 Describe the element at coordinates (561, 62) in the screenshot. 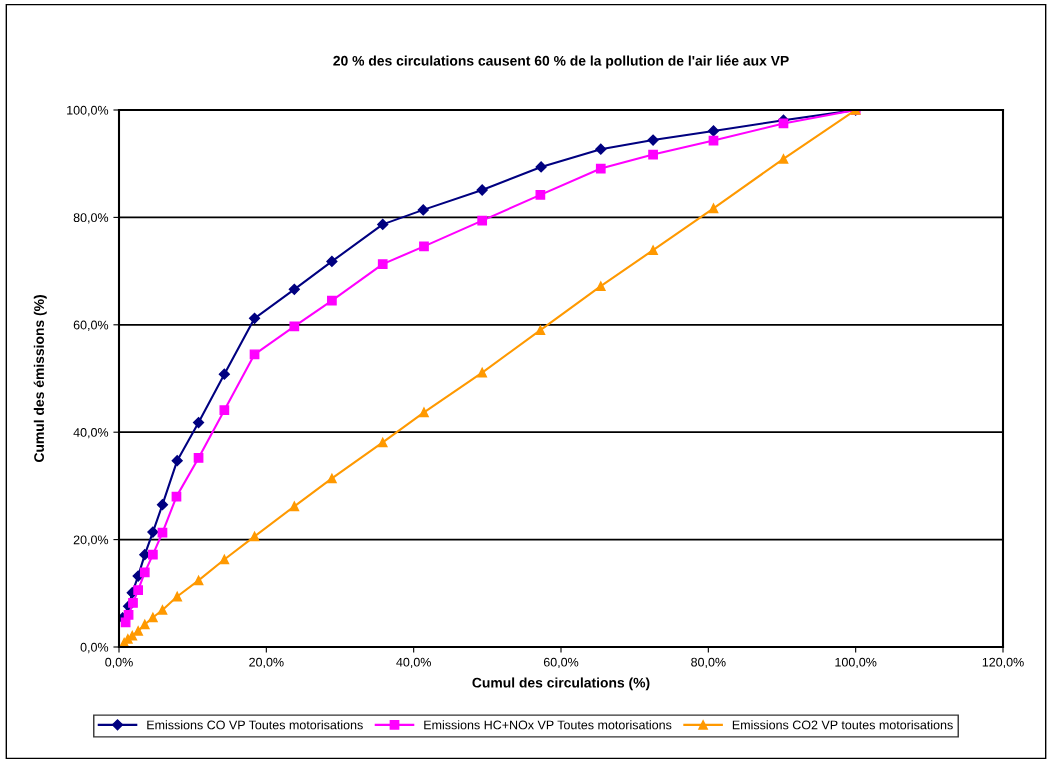

I see `chart-title: 20 % des circulations causent 60 % de la pollution de l'air liée aux VP` at that location.